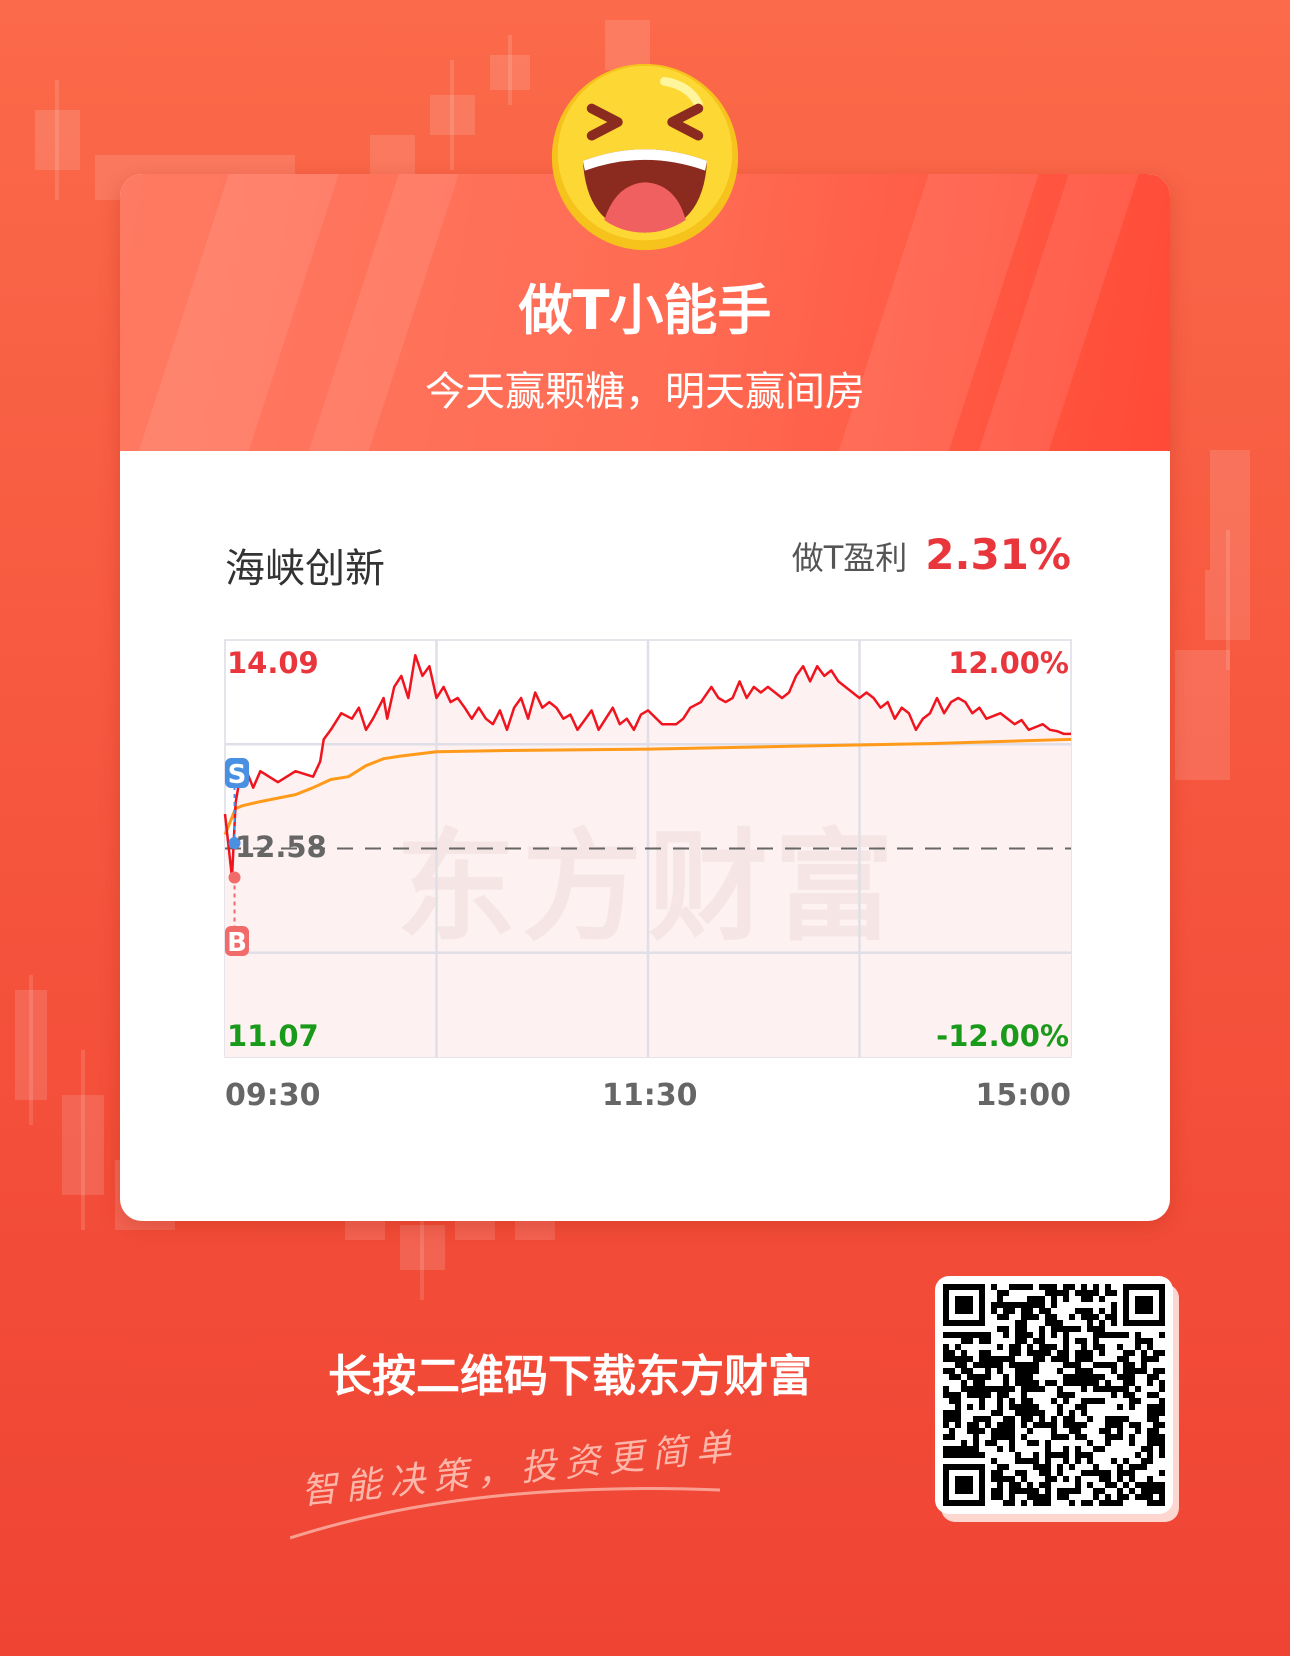  Describe the element at coordinates (1008, 663) in the screenshot. I see `y-label-top-right: 12.00%` at that location.